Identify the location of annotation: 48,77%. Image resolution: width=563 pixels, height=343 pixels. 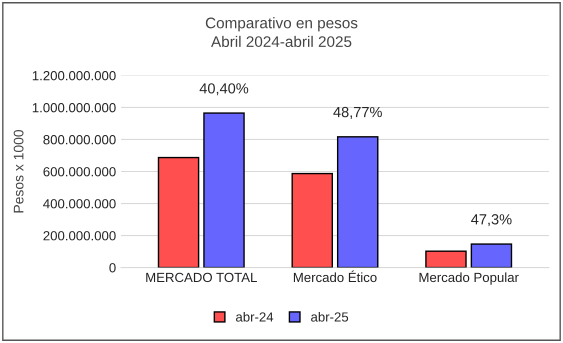
(357, 112).